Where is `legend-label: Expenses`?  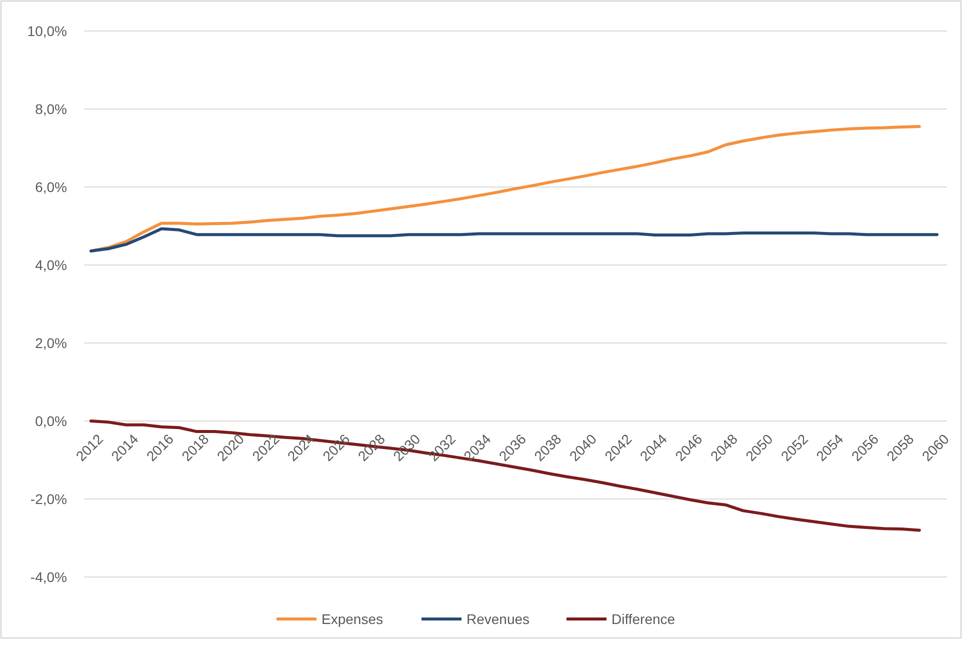 legend-label: Expenses is located at coordinates (352, 618).